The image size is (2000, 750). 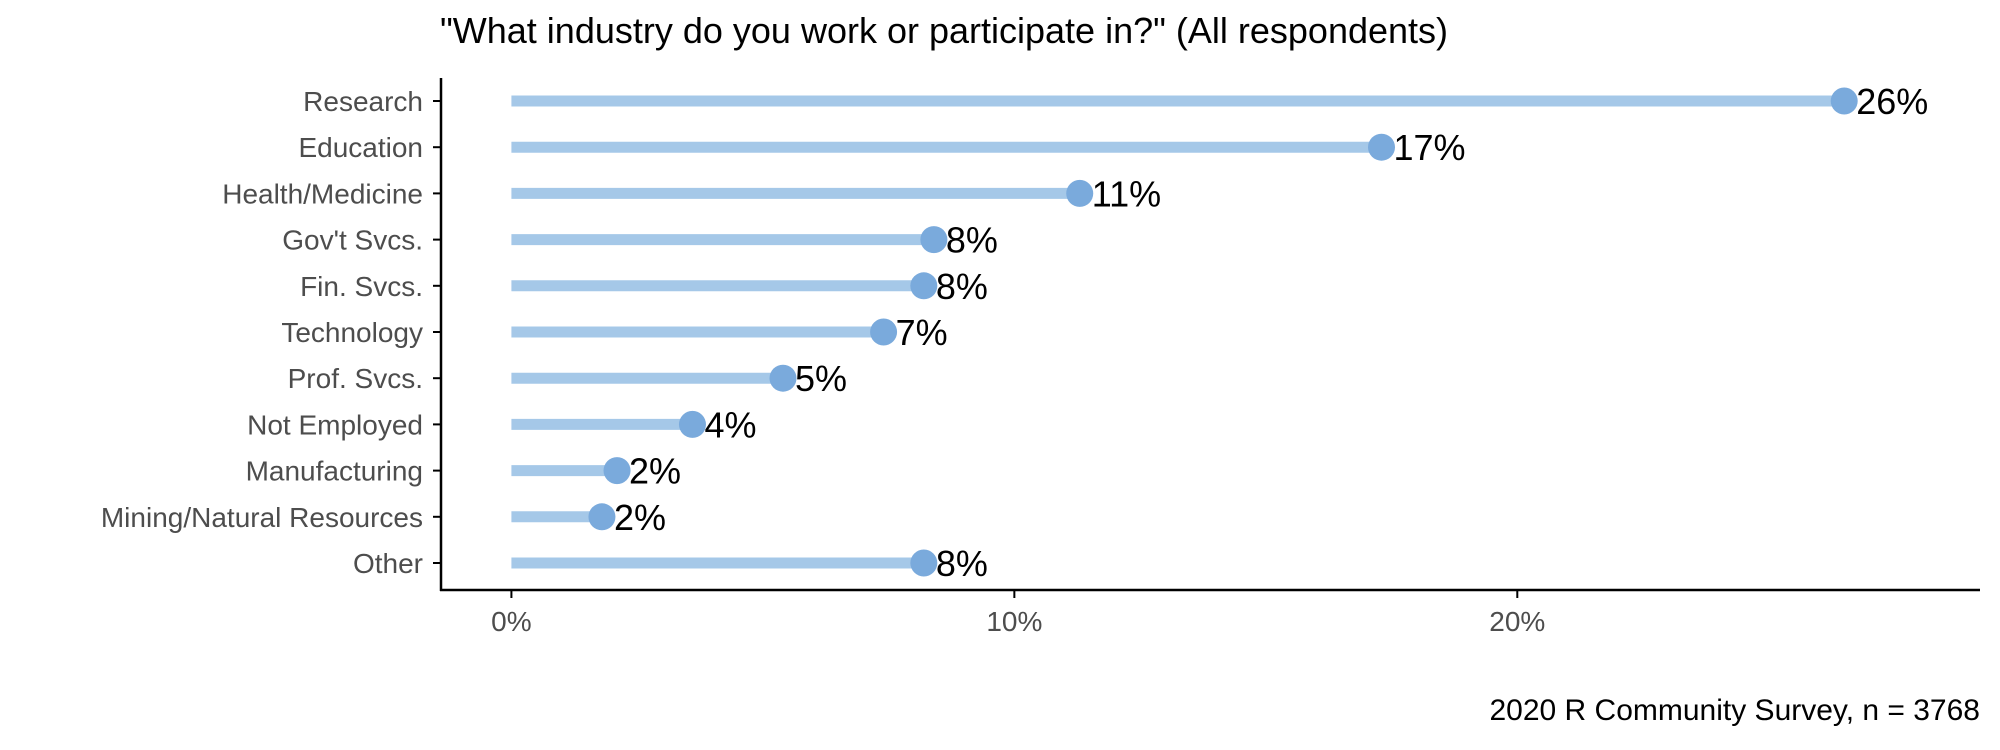 I want to click on value-label: 4%, so click(x=730, y=424).